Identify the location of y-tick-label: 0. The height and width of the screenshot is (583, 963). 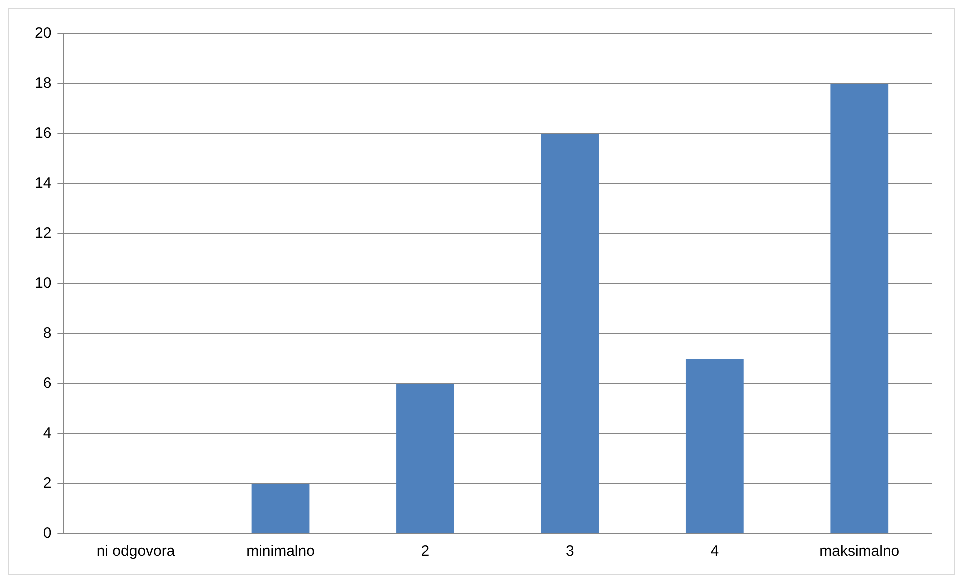
(47, 533).